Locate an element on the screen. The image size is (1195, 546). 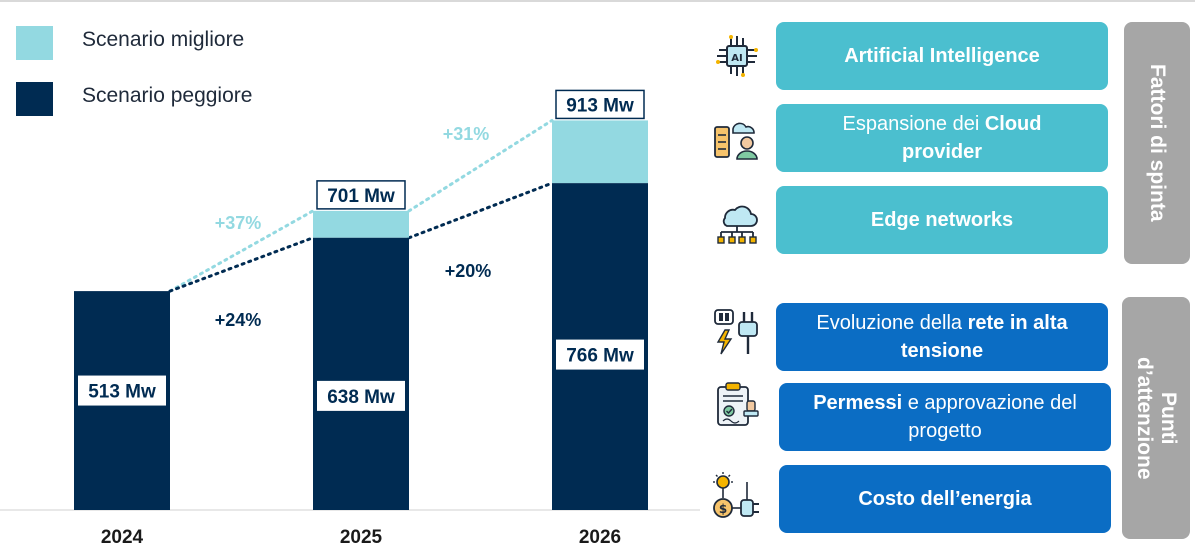
drivers-side-tab is located at coordinates (1157, 143).